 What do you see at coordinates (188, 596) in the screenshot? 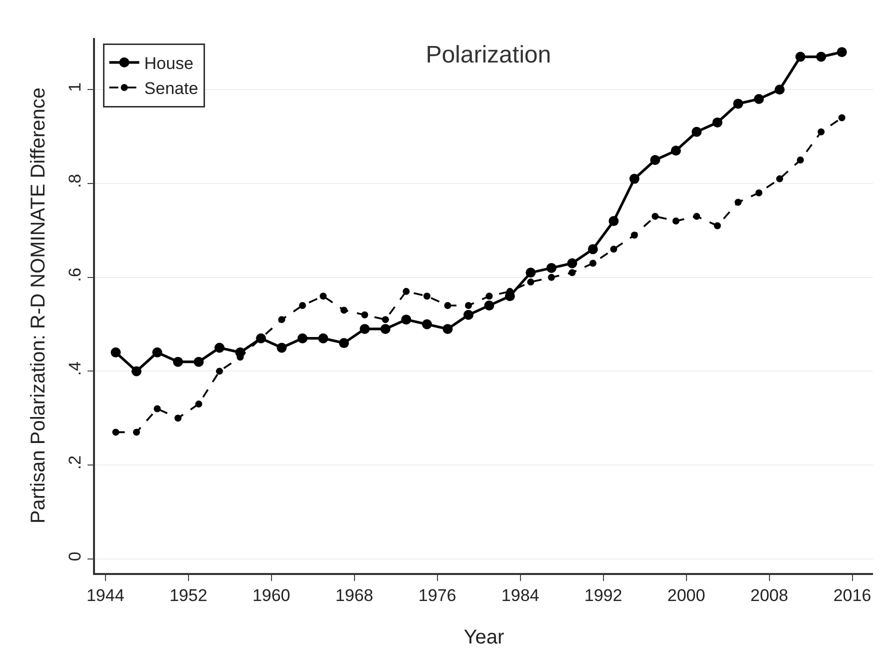
I see `x-tick-label: 1952` at bounding box center [188, 596].